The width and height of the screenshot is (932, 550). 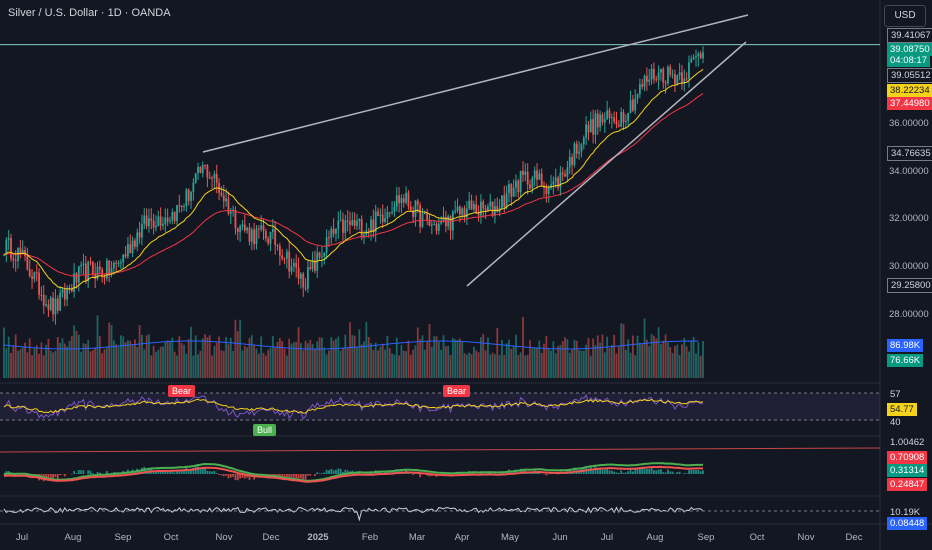 I want to click on price-scale-tag: 38.22234, so click(x=909, y=90).